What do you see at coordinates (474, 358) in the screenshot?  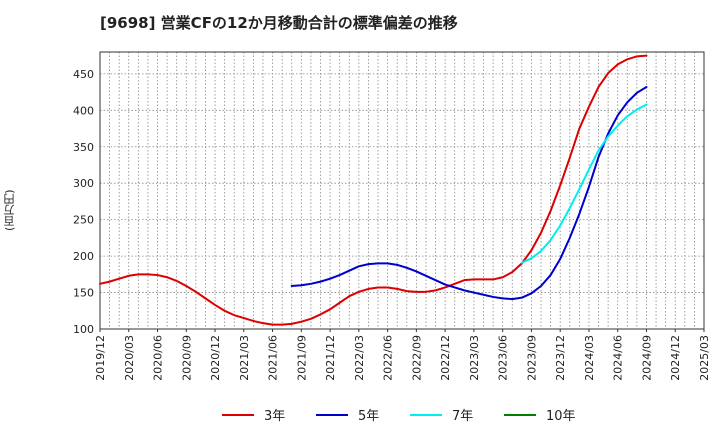 I see `x-tick-label: 2023/03` at bounding box center [474, 358].